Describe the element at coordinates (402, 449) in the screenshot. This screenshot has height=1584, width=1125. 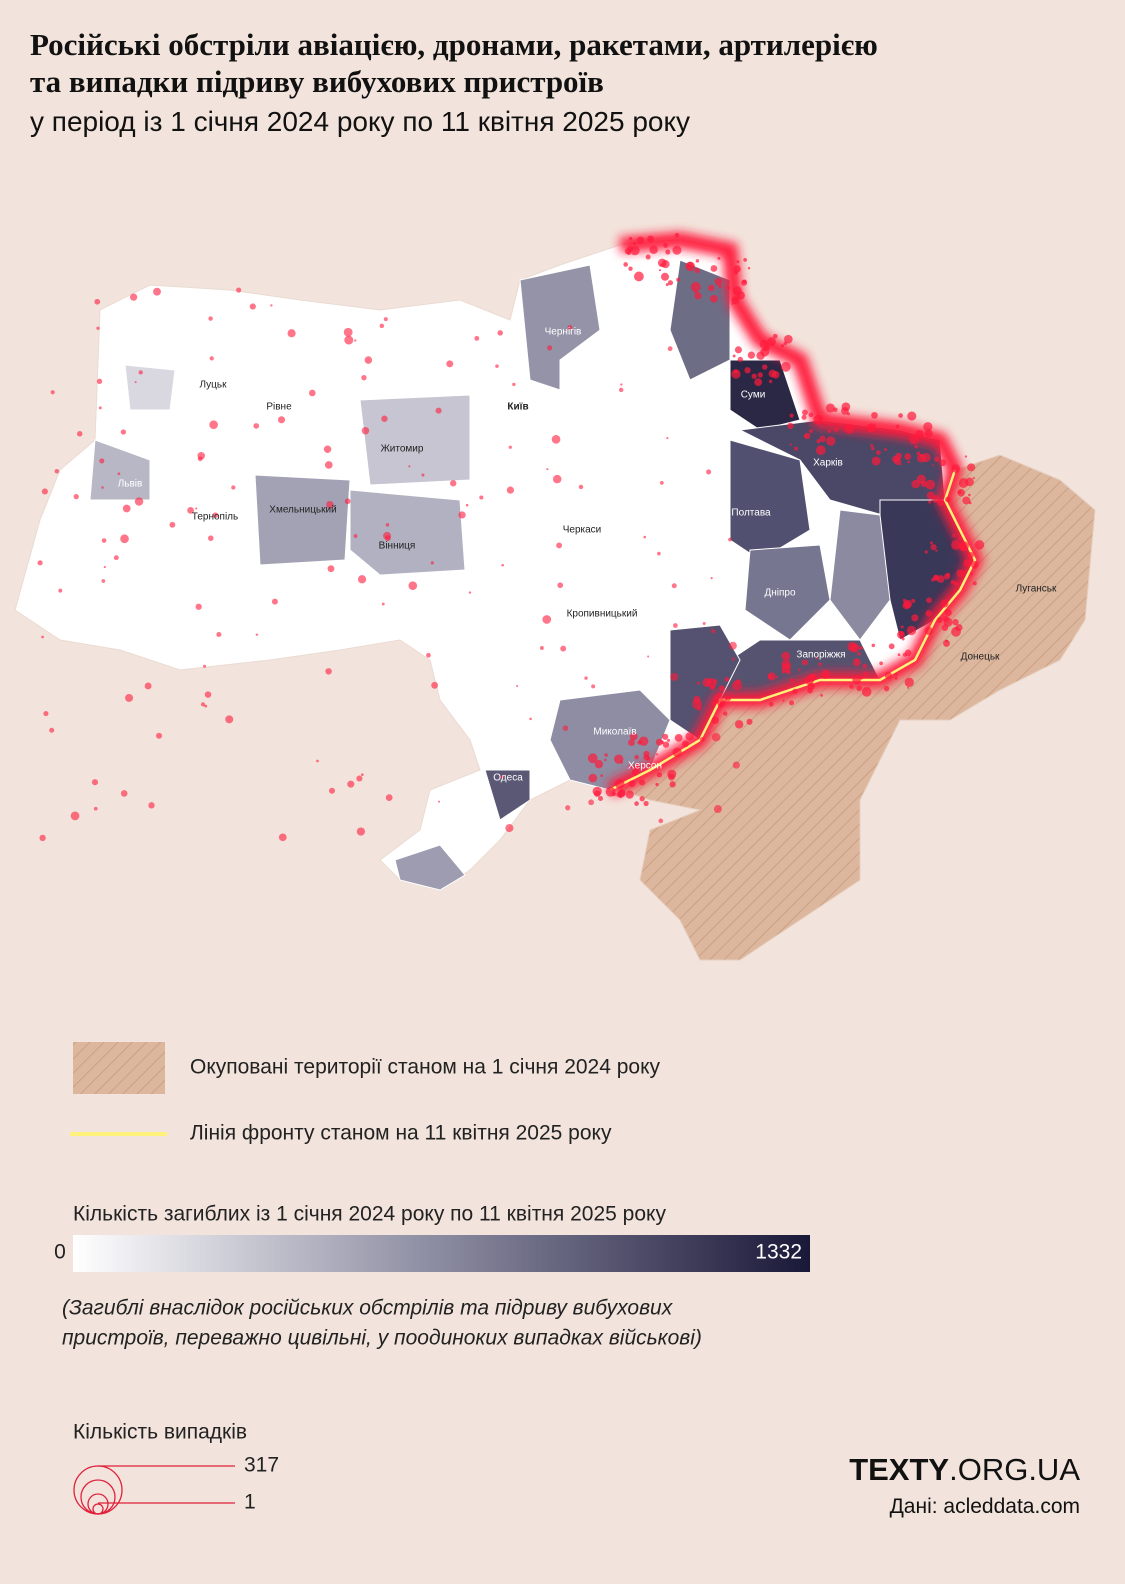
I see `city-label: Житомир` at that location.